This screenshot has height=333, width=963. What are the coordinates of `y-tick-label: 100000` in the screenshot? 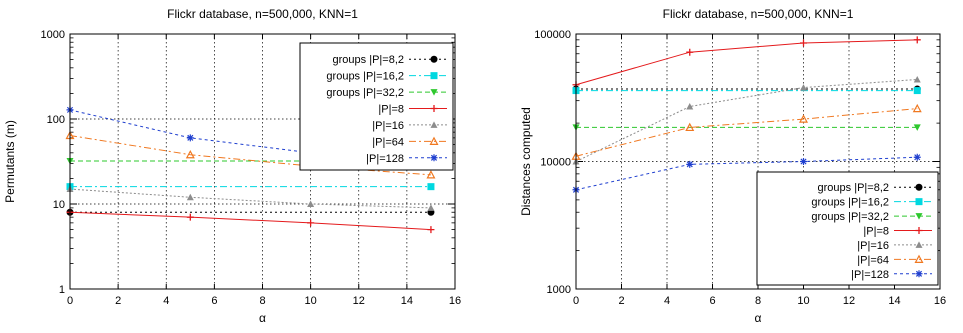 It's located at (552, 35).